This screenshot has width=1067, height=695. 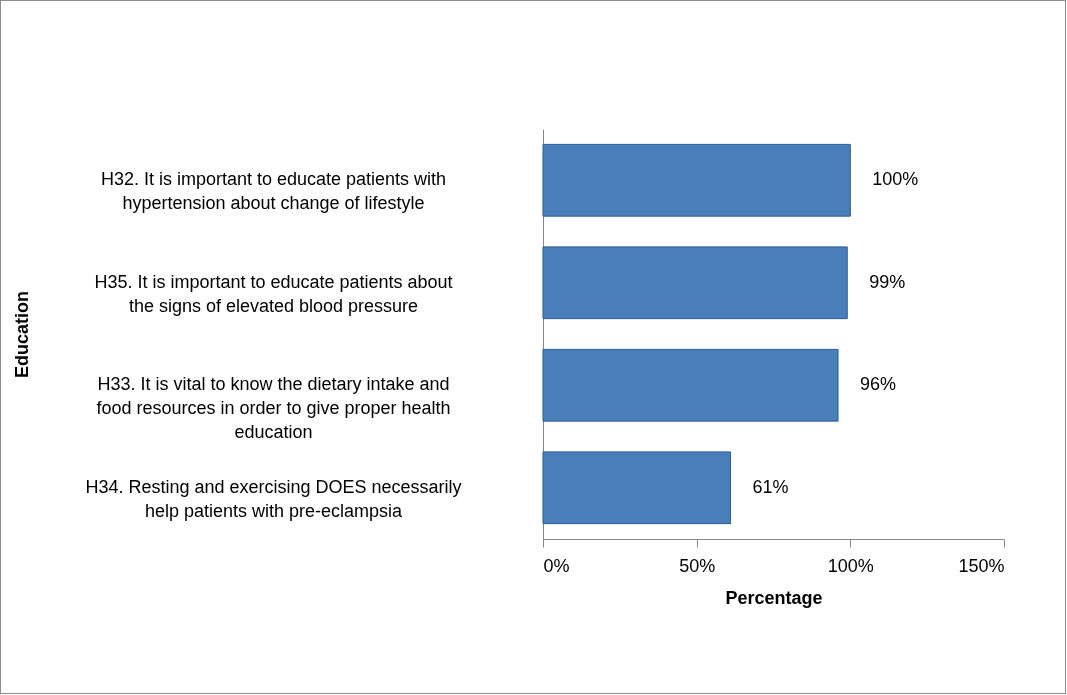 What do you see at coordinates (774, 597) in the screenshot?
I see `x-axis-title: Percentage` at bounding box center [774, 597].